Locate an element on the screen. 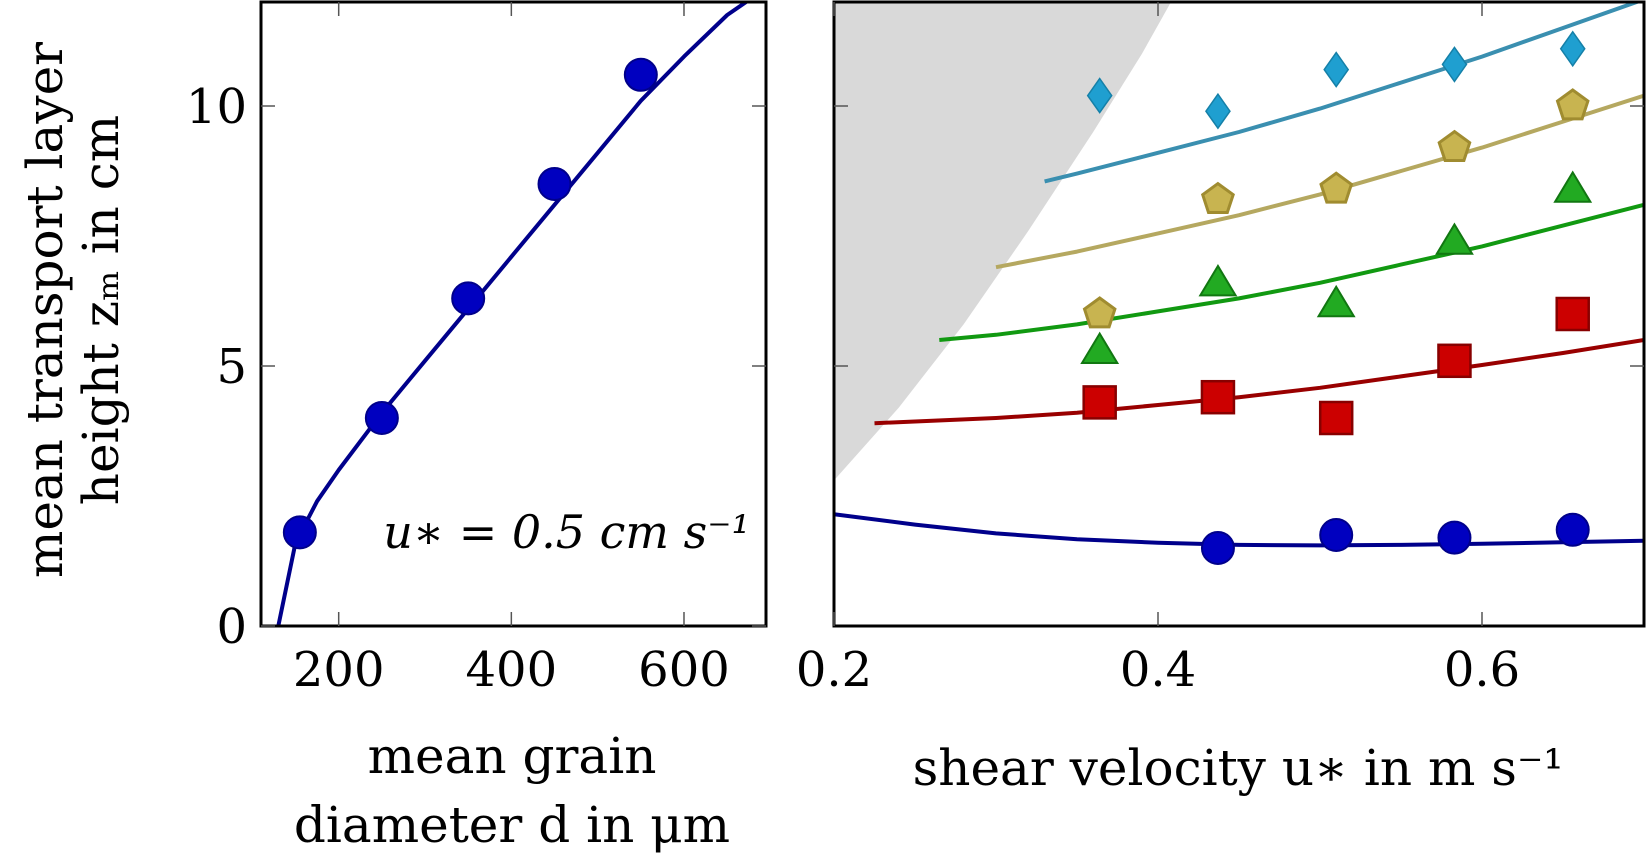 The height and width of the screenshot is (859, 1647). right-x-axis-title: shear velocity u∗ in m s⁻¹ is located at coordinates (1238, 768).